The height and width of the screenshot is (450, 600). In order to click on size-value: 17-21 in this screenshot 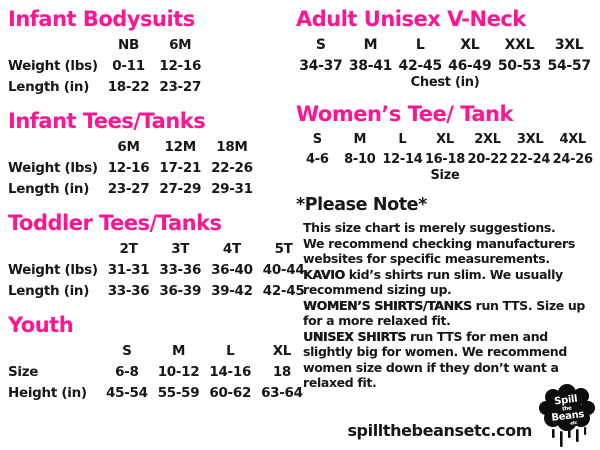, I will do `click(180, 167)`.